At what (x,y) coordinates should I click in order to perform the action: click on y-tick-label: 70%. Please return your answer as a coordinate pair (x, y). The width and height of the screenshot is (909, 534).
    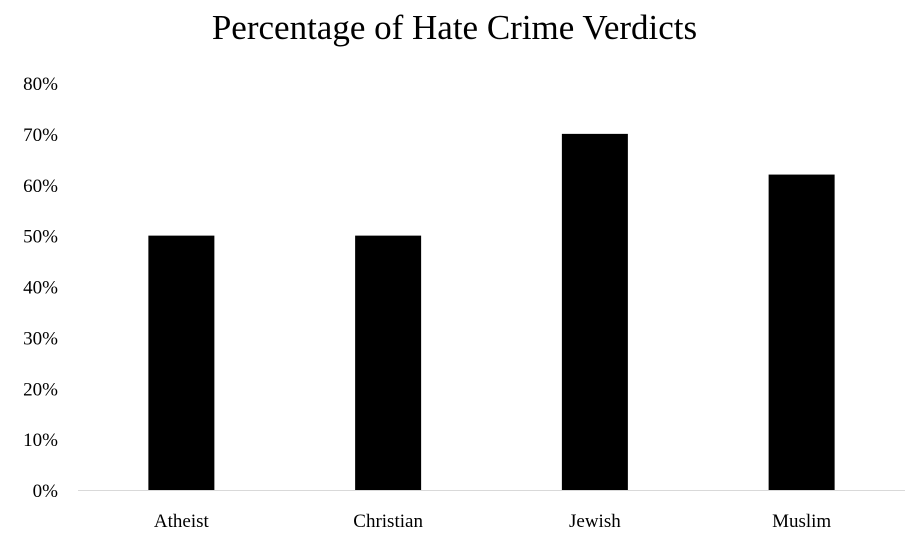
    Looking at the image, I should click on (40, 135).